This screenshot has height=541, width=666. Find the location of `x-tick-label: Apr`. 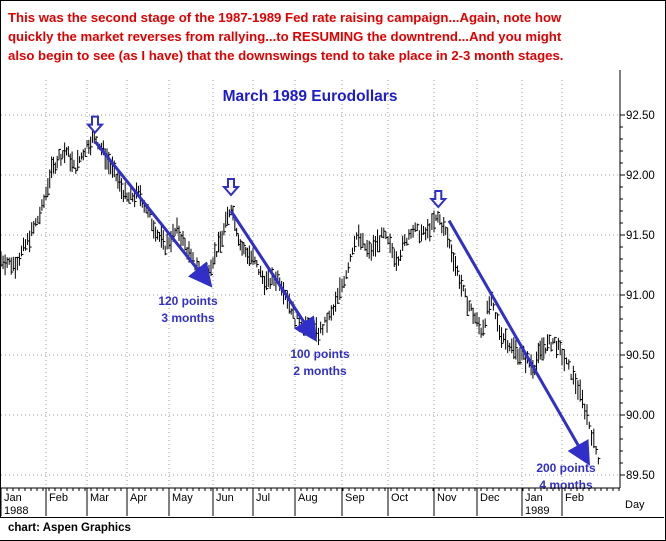

x-tick-label: Apr is located at coordinates (138, 498).